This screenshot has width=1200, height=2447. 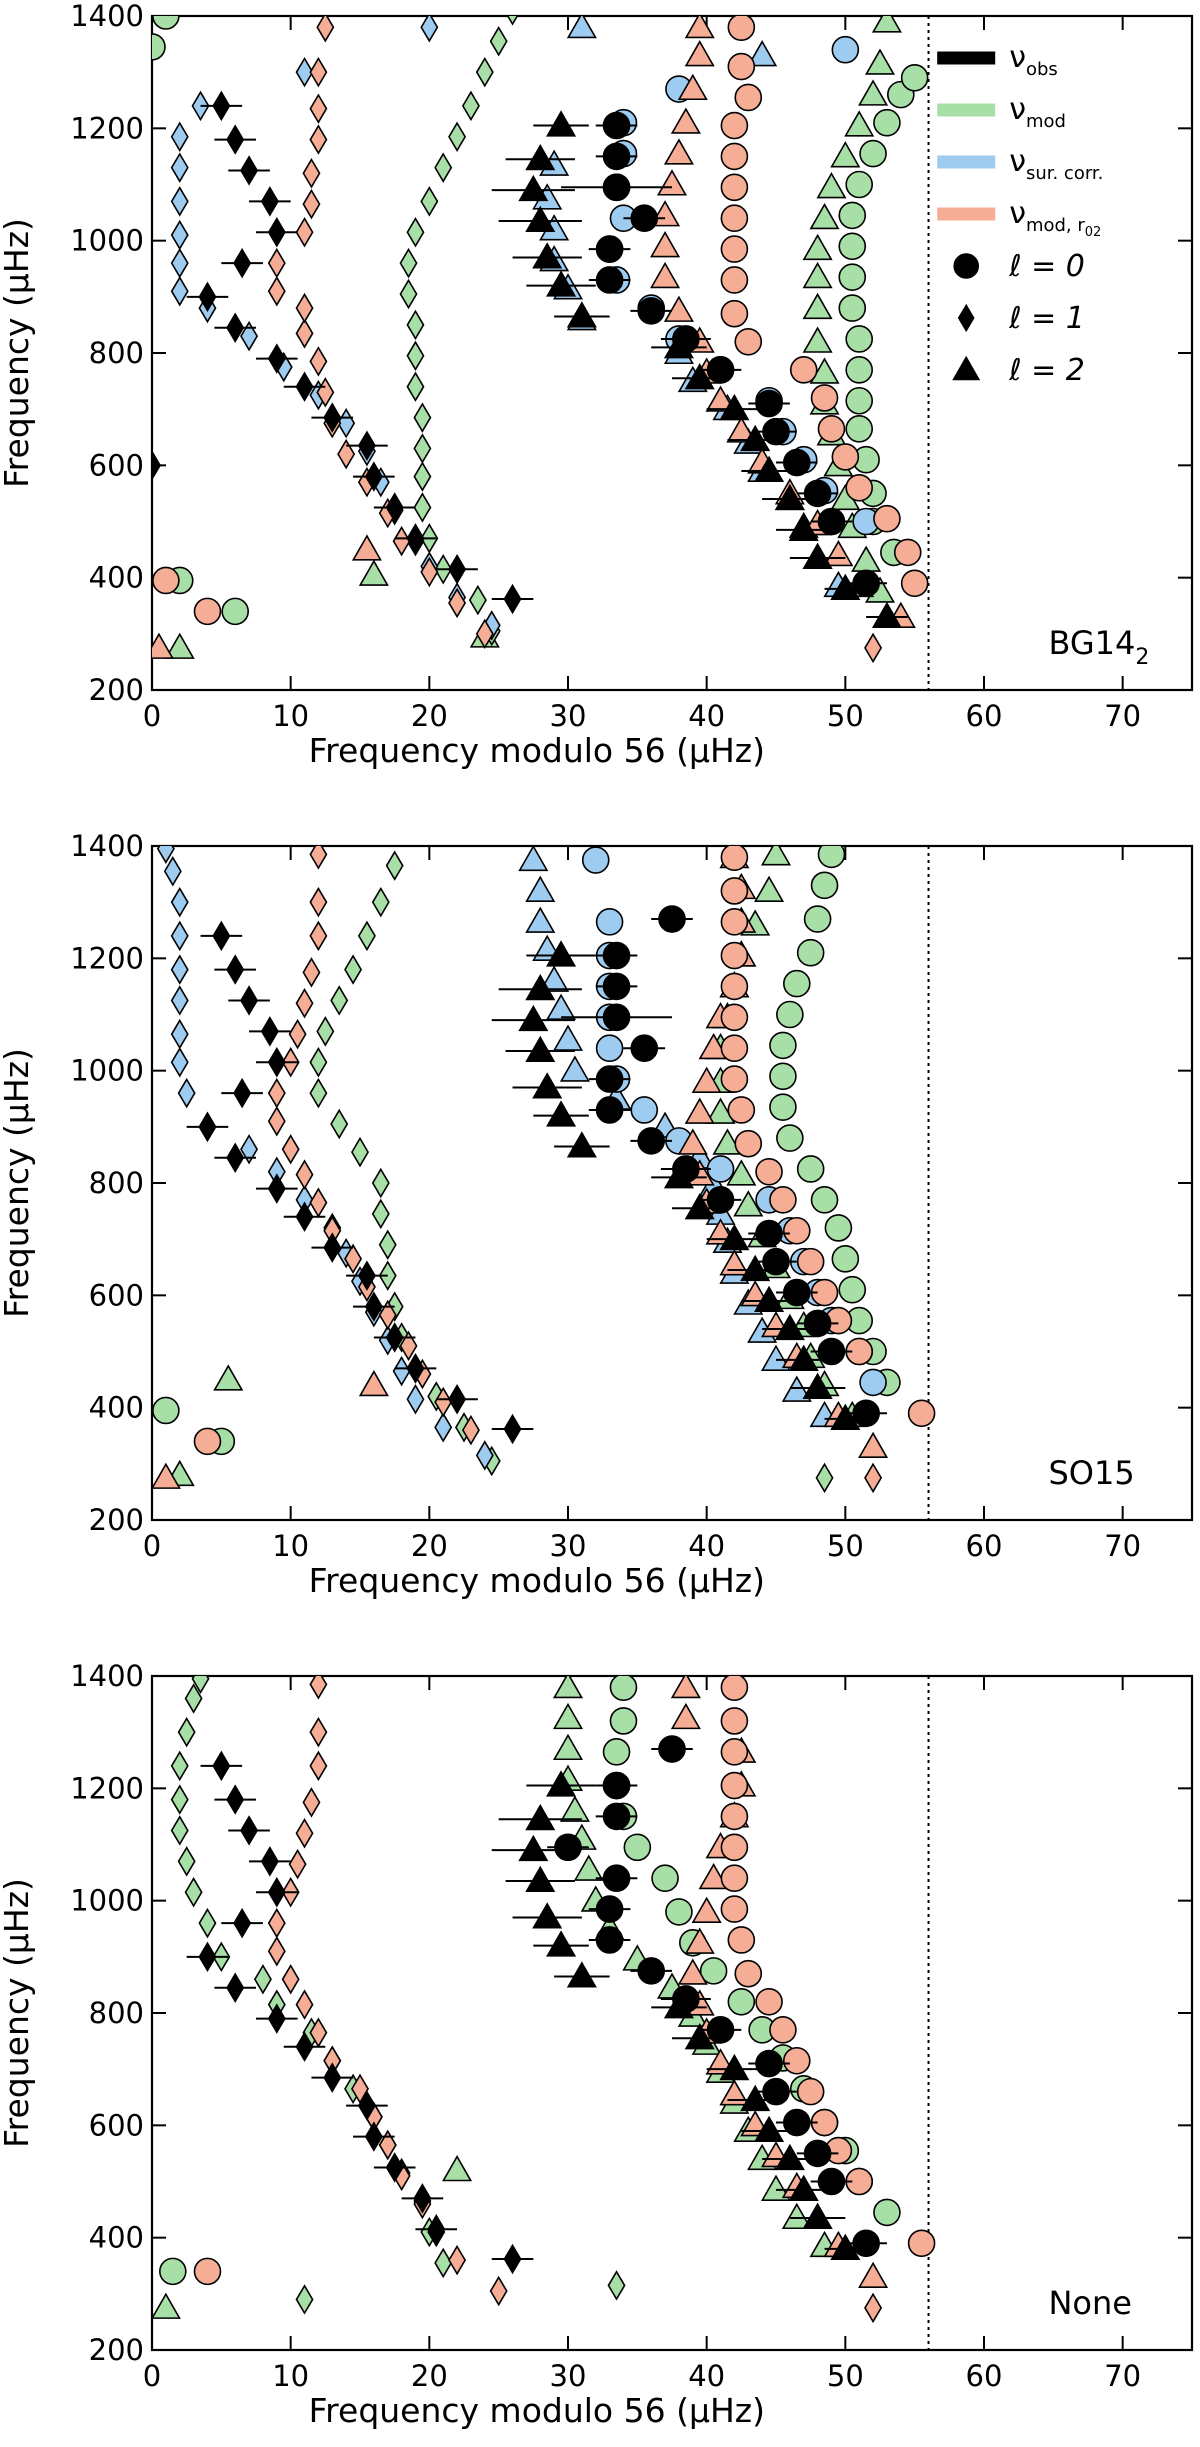 What do you see at coordinates (107, 846) in the screenshot?
I see `y-tick-label: 1400` at bounding box center [107, 846].